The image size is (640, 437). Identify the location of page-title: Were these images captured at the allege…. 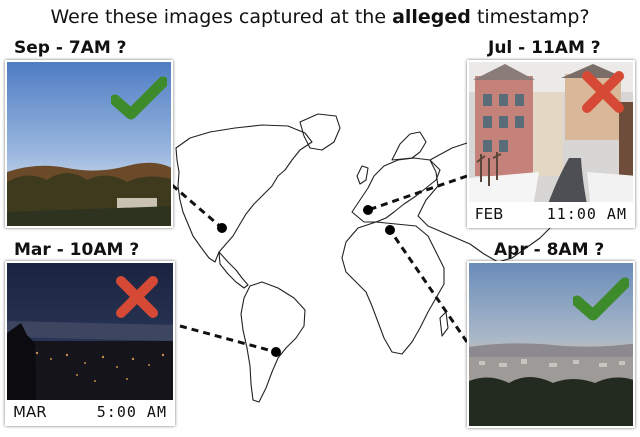
(320, 17).